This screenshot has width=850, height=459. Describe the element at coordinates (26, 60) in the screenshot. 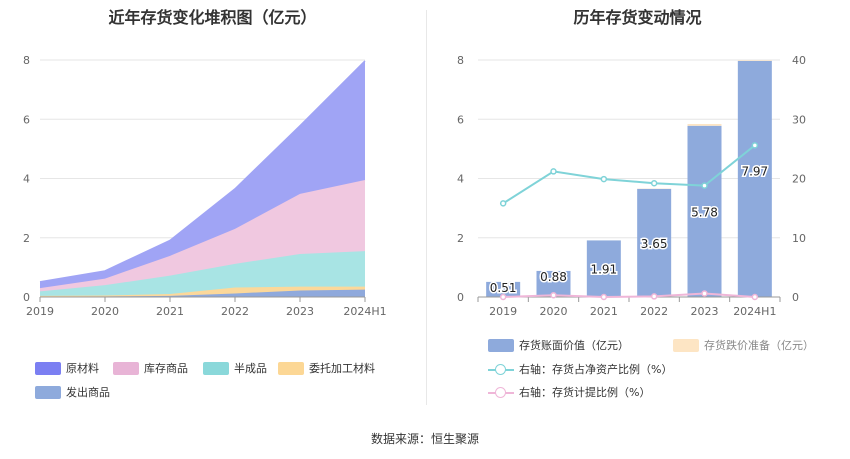

I see `left-y-tick-label: 8` at that location.